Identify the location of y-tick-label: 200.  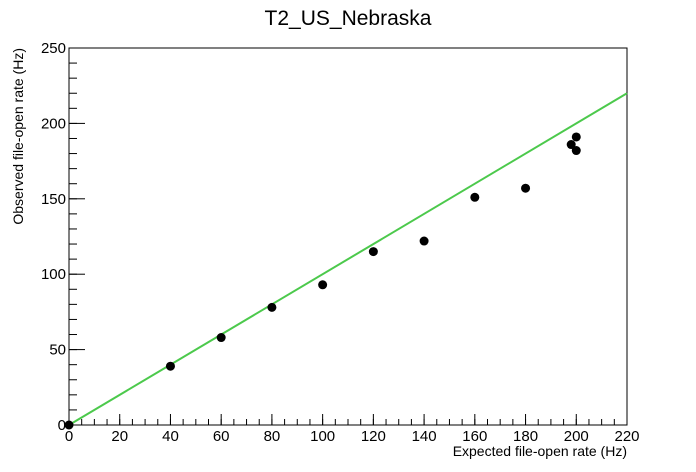
(53, 123).